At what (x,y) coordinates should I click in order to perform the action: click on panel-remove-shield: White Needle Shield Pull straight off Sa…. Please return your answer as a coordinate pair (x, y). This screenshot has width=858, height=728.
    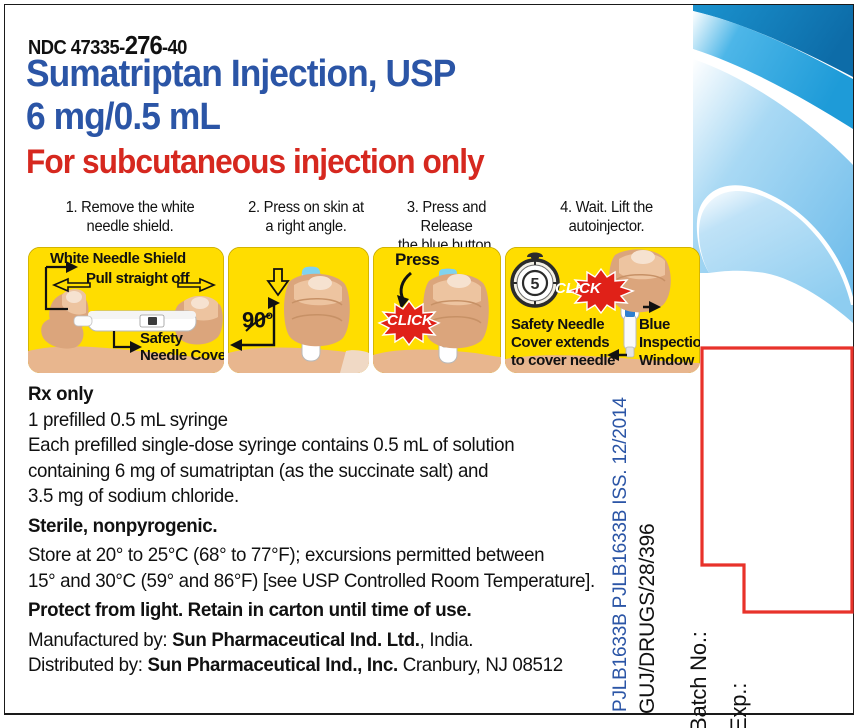
    Looking at the image, I should click on (126, 310).